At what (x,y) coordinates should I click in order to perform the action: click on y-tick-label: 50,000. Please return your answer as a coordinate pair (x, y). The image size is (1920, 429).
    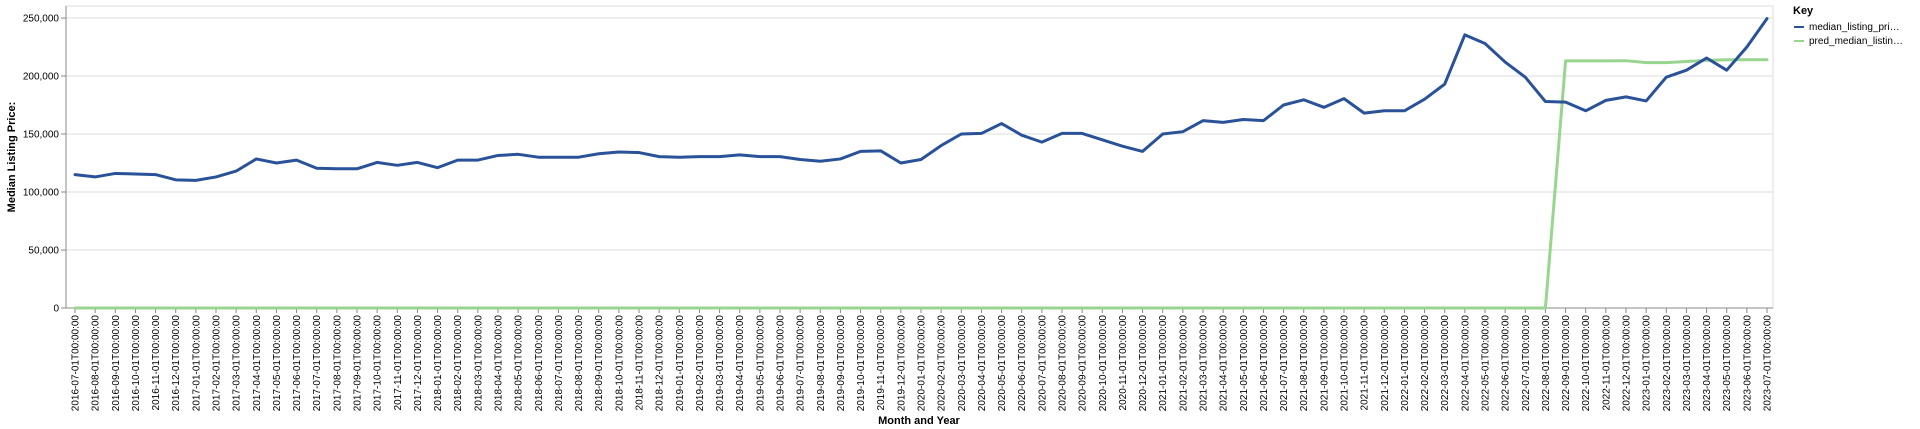
    Looking at the image, I should click on (43, 251).